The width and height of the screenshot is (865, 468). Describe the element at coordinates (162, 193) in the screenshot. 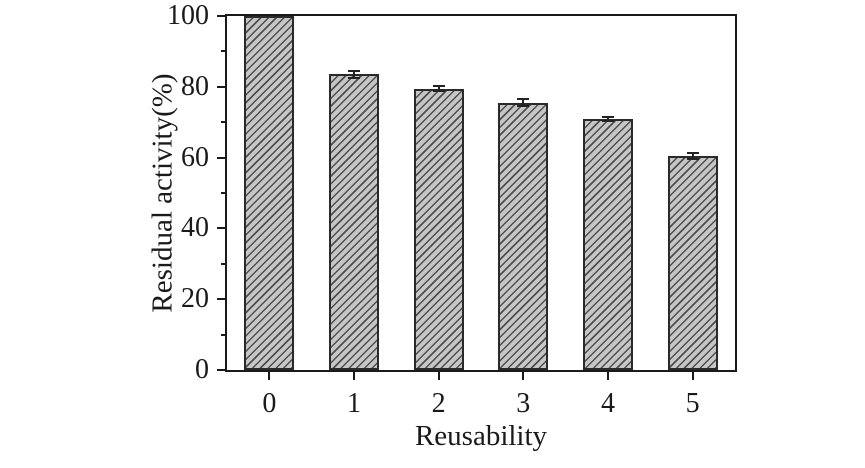

I see `y-axis-title: Residual activity(%)` at that location.